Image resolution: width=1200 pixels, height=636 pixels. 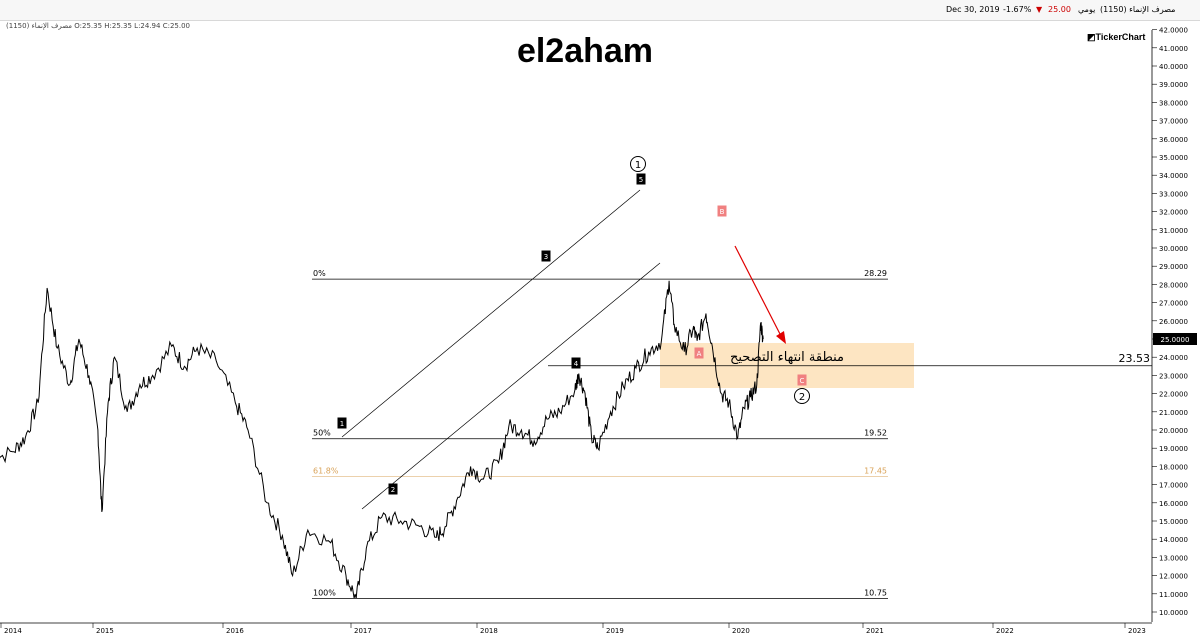 I want to click on degree-label-2: 2, so click(x=802, y=397).